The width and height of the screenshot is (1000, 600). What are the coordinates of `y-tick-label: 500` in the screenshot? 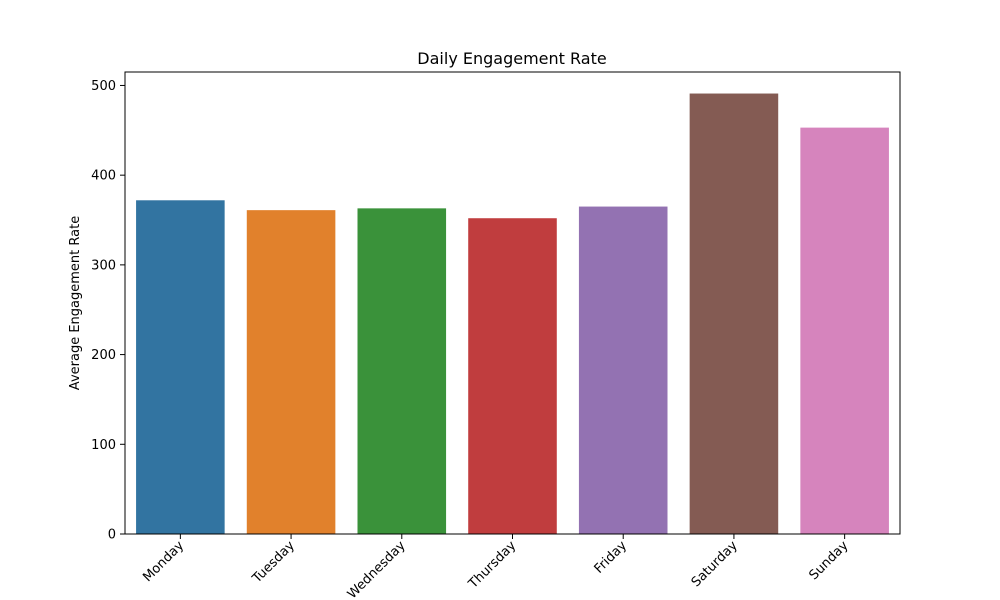 It's located at (103, 86).